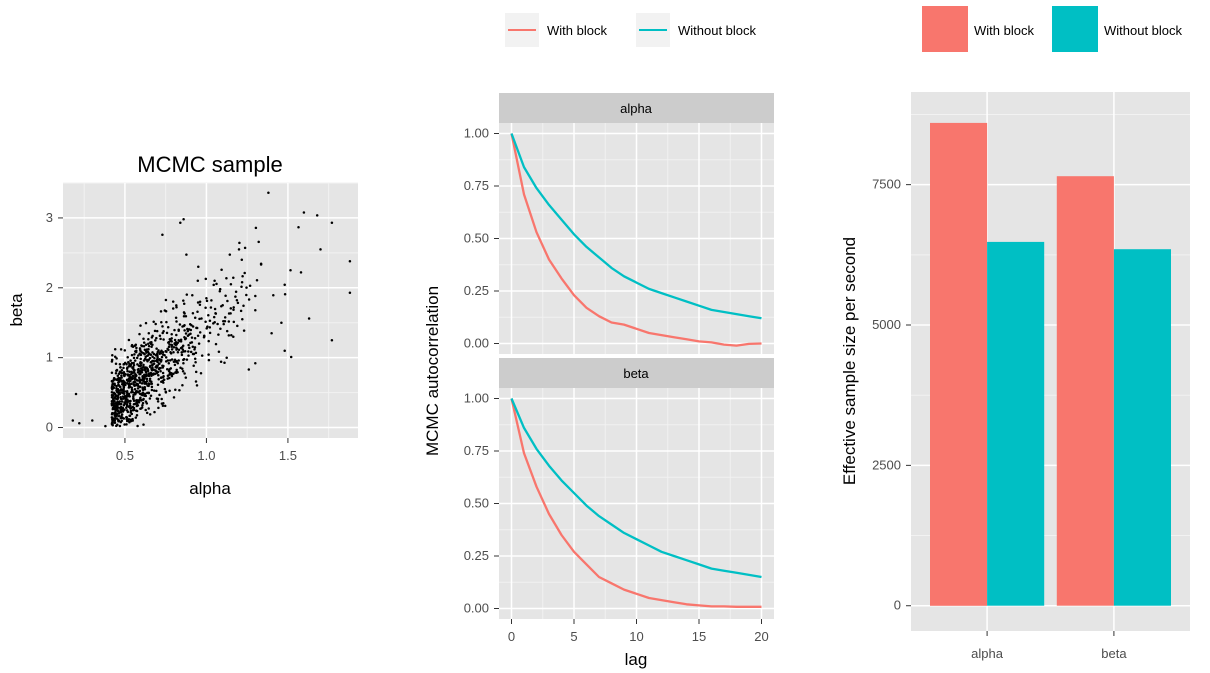 Image resolution: width=1210 pixels, height=673 pixels. I want to click on acf-y-tick-label: 0.50, so click(476, 503).